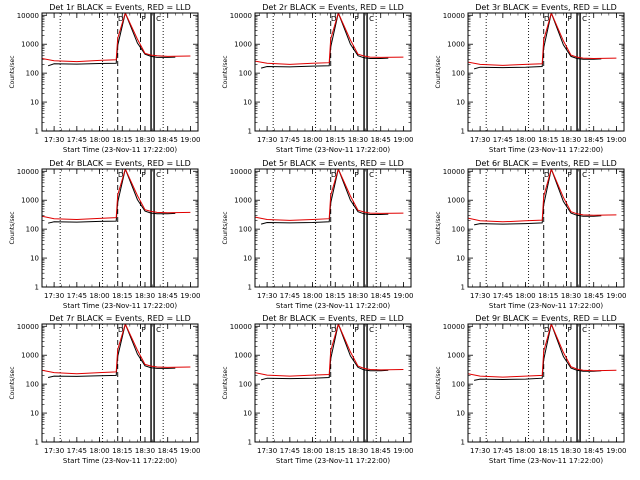  Describe the element at coordinates (333, 318) in the screenshot. I see `panel-title: Det 8r BLACK = Events, RED = LLD` at that location.